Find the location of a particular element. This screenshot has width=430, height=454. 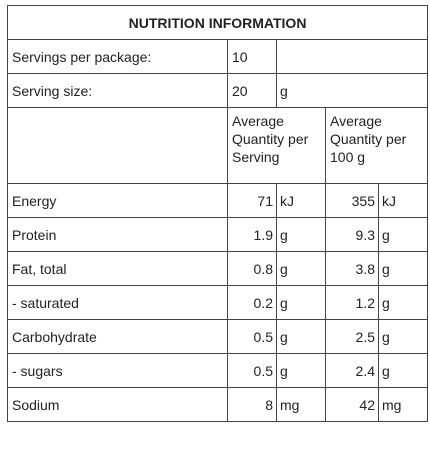

value: 8 is located at coordinates (252, 404).